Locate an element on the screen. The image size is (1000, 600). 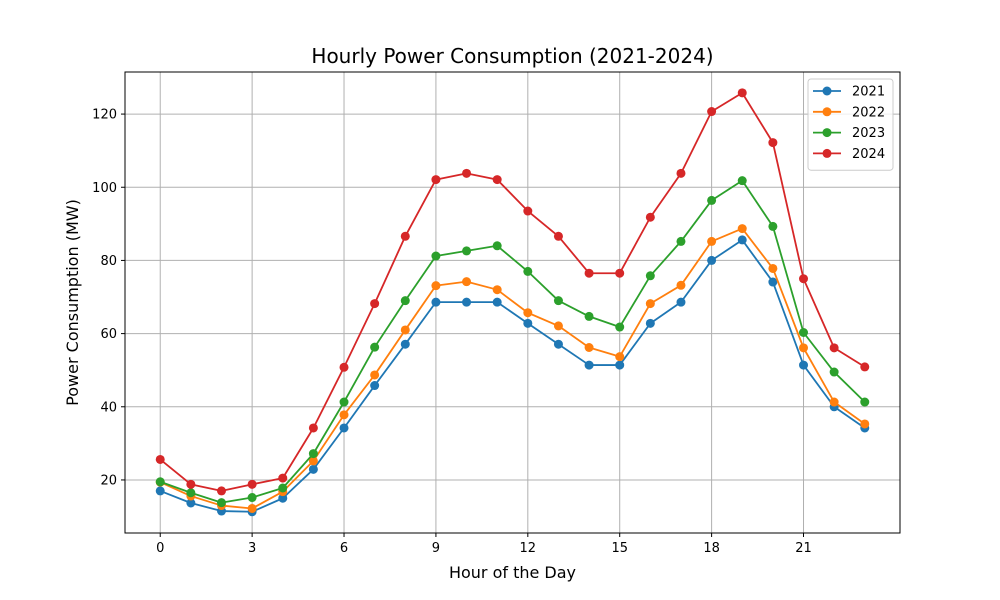
legend-label: 2024 is located at coordinates (868, 154).